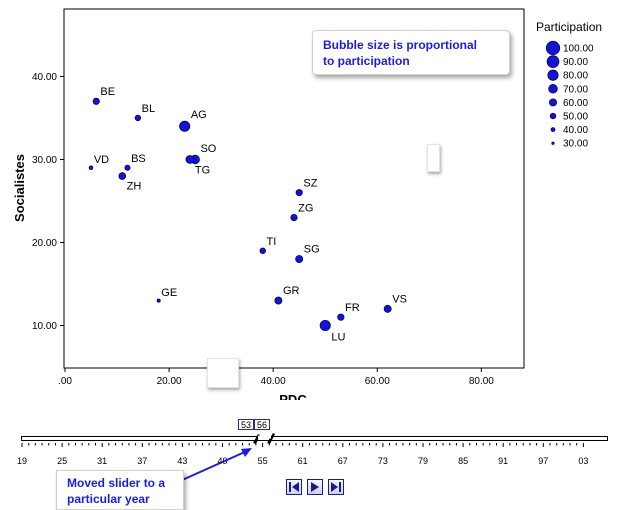  I want to click on timeline-year-label: 31, so click(102, 461).